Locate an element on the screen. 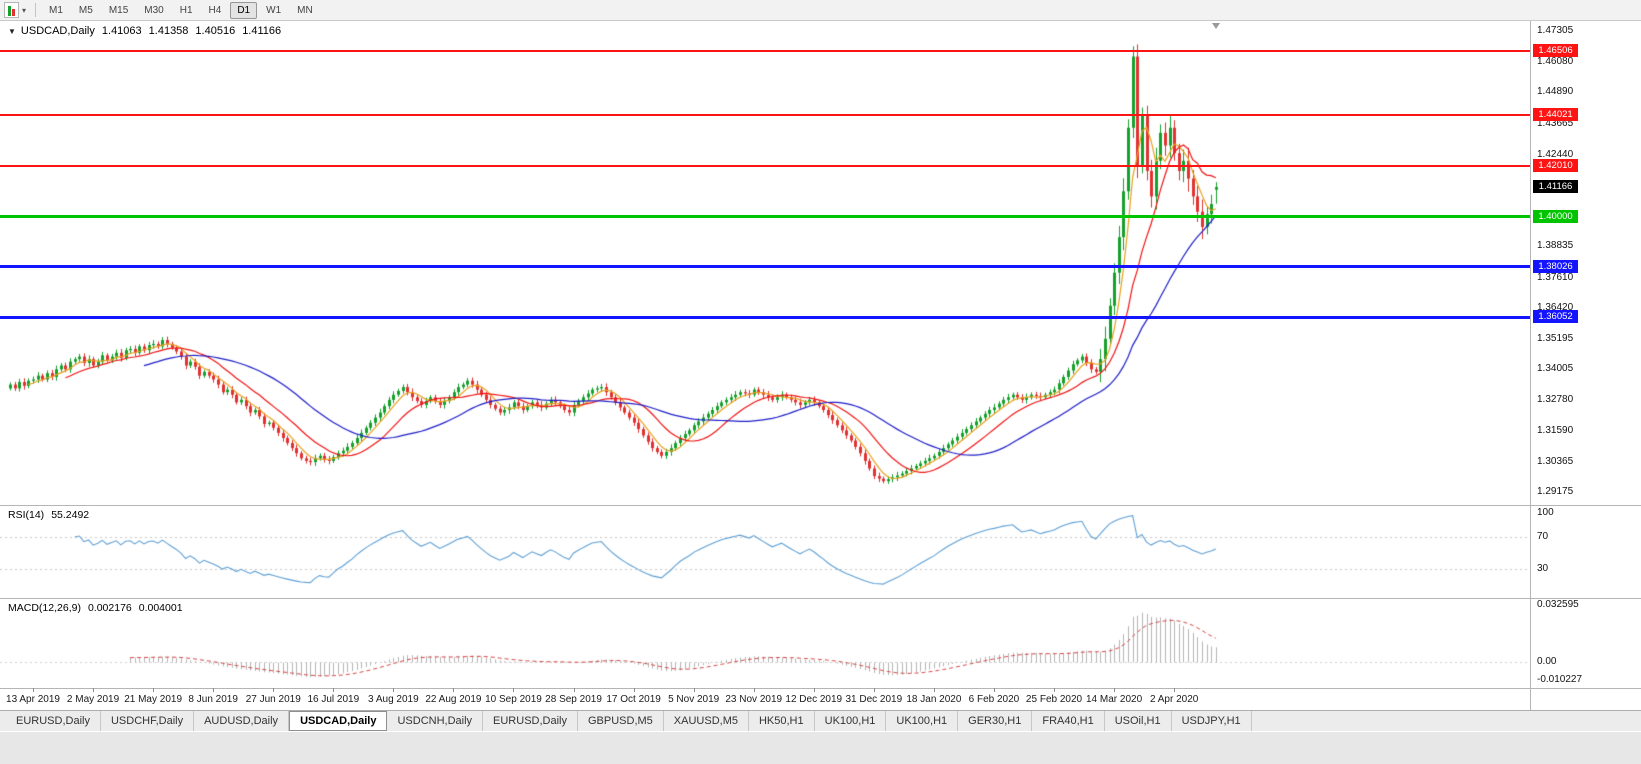 Image resolution: width=1641 pixels, height=764 pixels. chart-tab-hk50-h1: HK50,H1 is located at coordinates (782, 721).